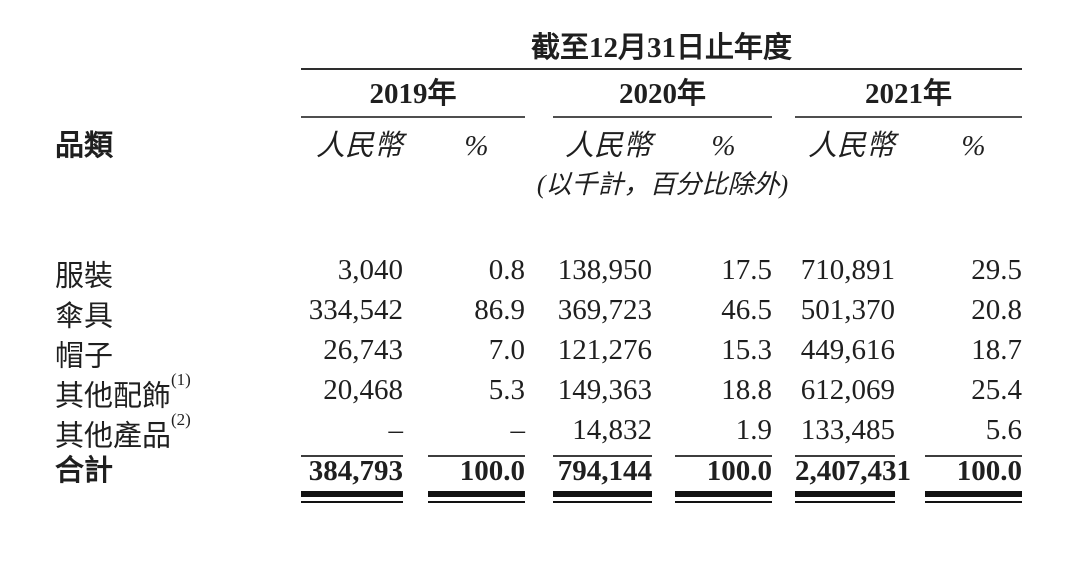 The image size is (1080, 563). I want to click on cell-2019-rmb: 26,743, so click(363, 350).